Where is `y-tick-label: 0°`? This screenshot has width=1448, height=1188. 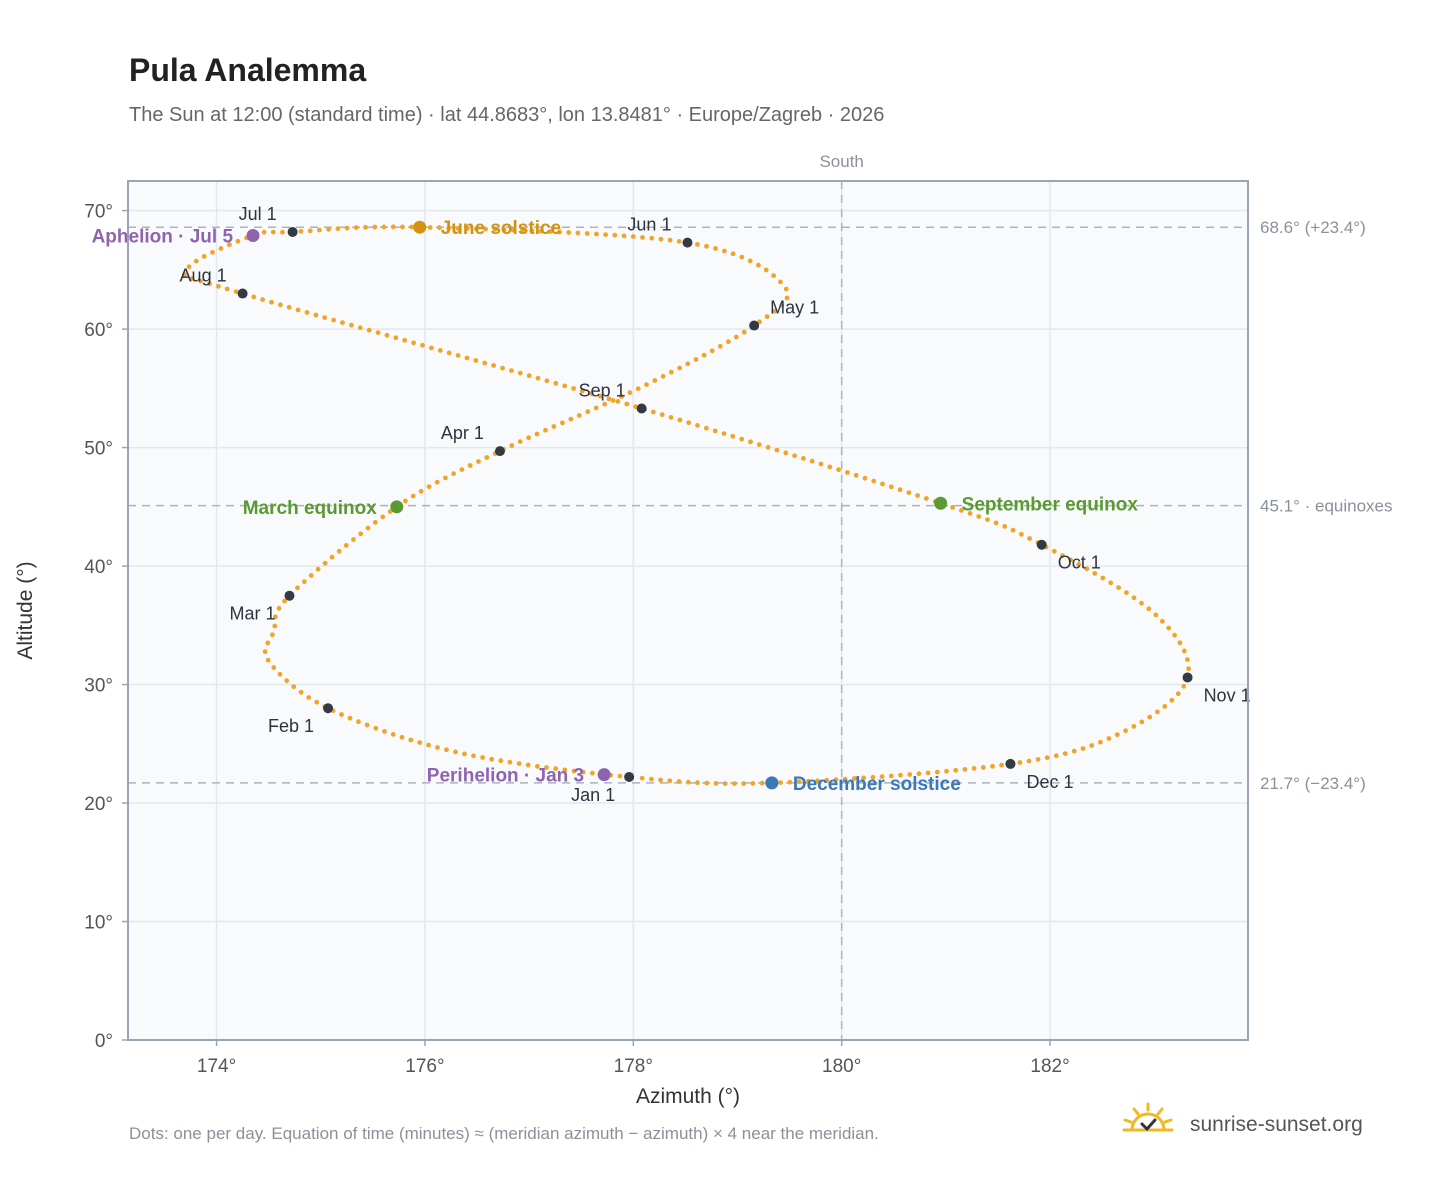
y-tick-label: 0° is located at coordinates (104, 1041).